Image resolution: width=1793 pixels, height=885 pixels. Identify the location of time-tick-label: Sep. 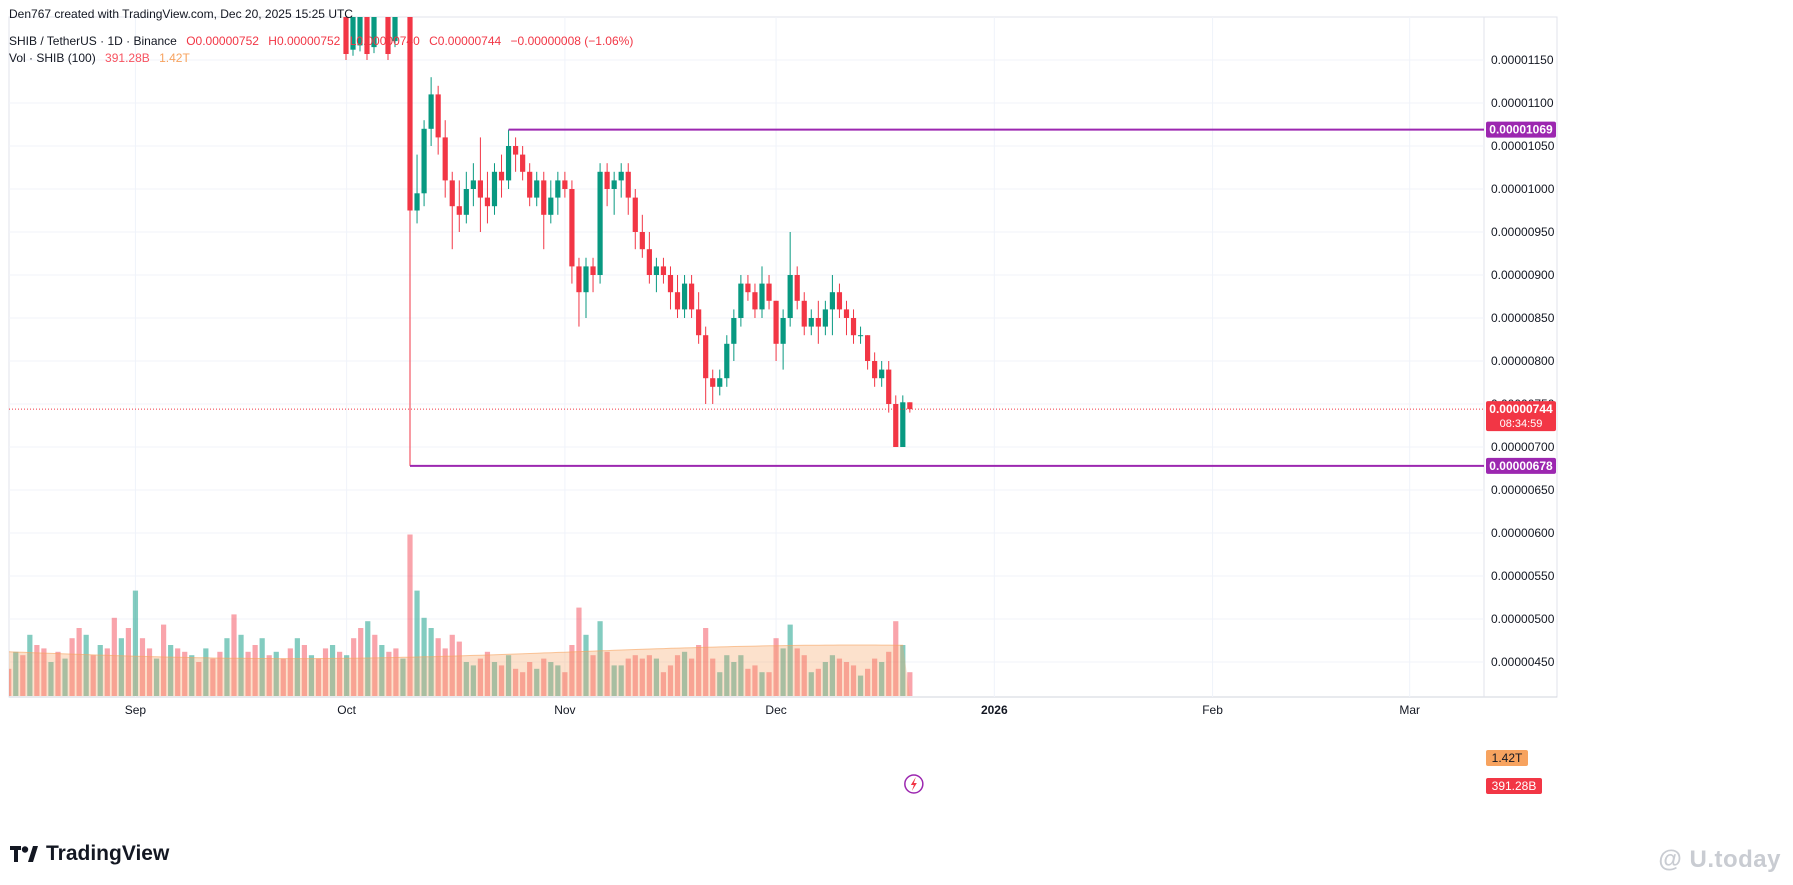
(136, 710).